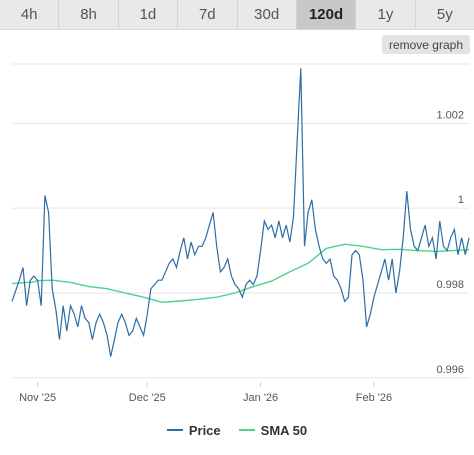 Image resolution: width=474 pixels, height=455 pixels. I want to click on y-tick-label: 1, so click(461, 200).